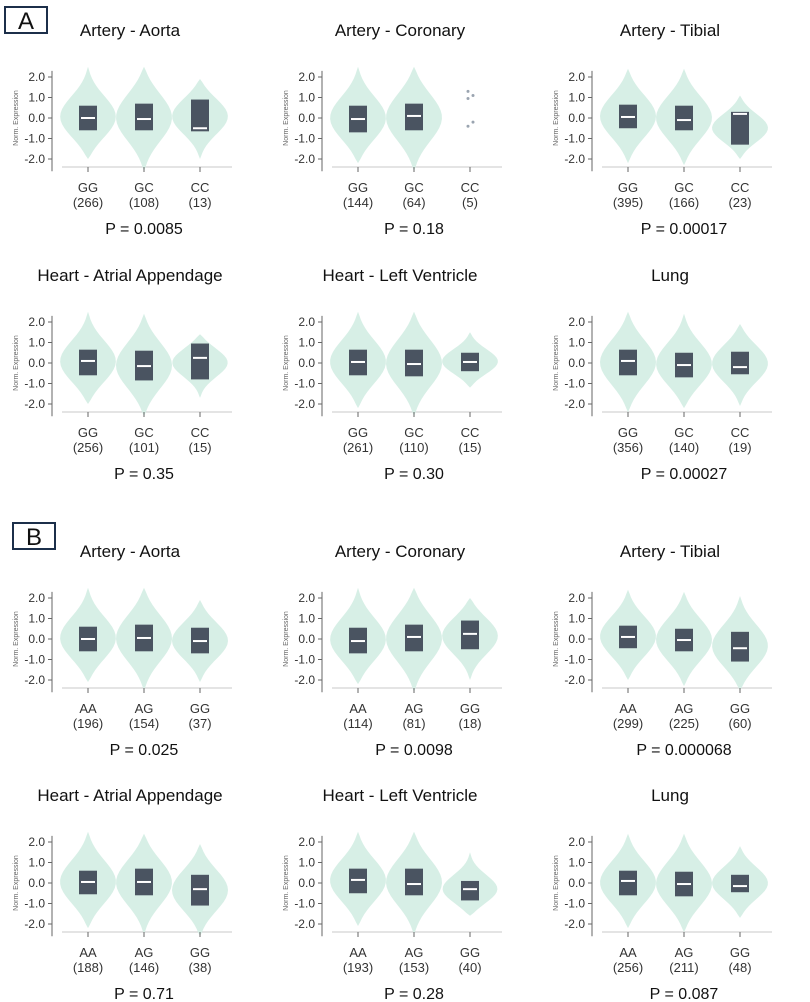  What do you see at coordinates (628, 967) in the screenshot?
I see `sample-size-label: (256)` at bounding box center [628, 967].